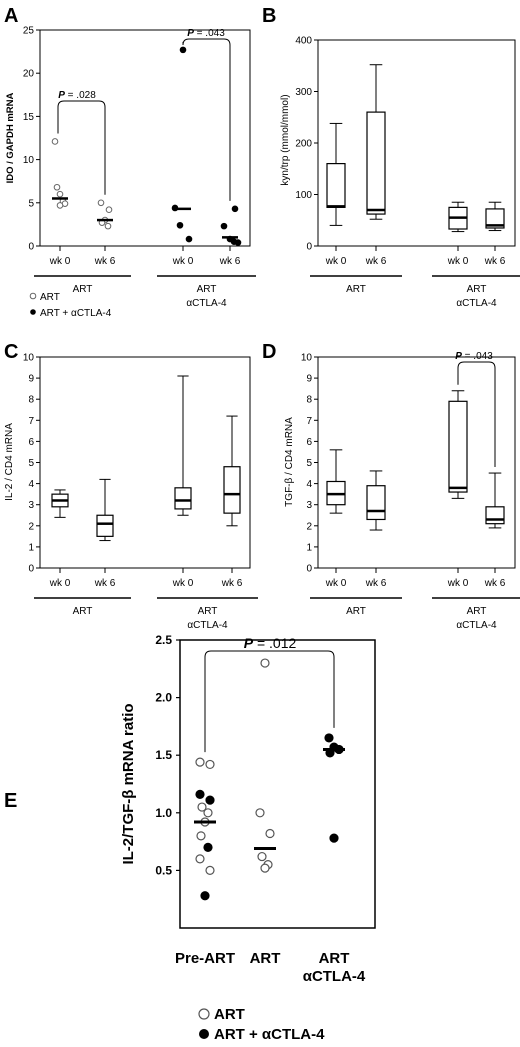 The width and height of the screenshot is (520, 1047). What do you see at coordinates (50, 297) in the screenshot?
I see `legend-label: ART` at bounding box center [50, 297].